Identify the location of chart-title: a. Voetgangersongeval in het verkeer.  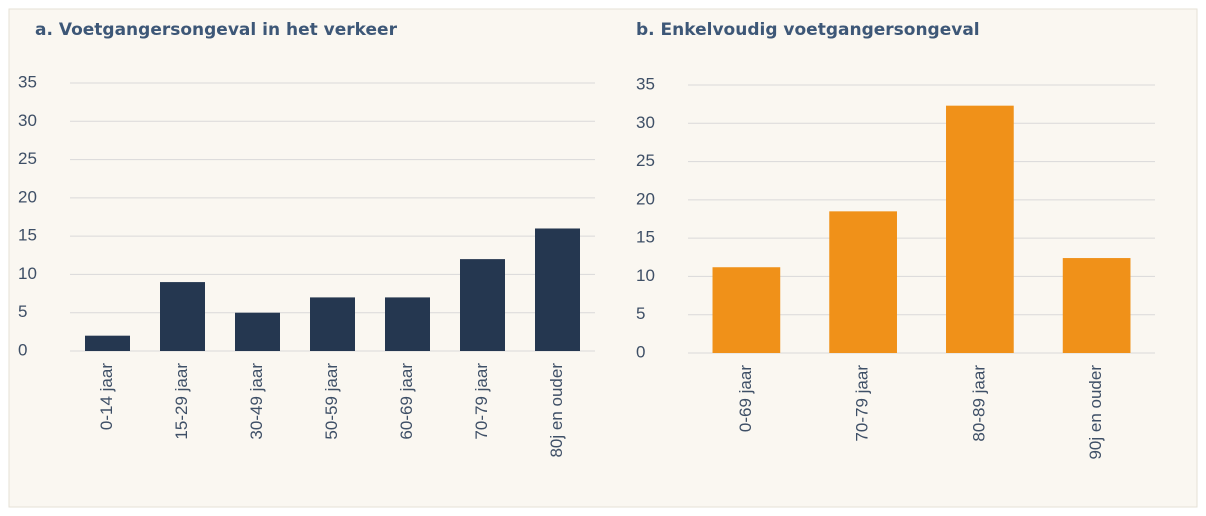
(216, 30).